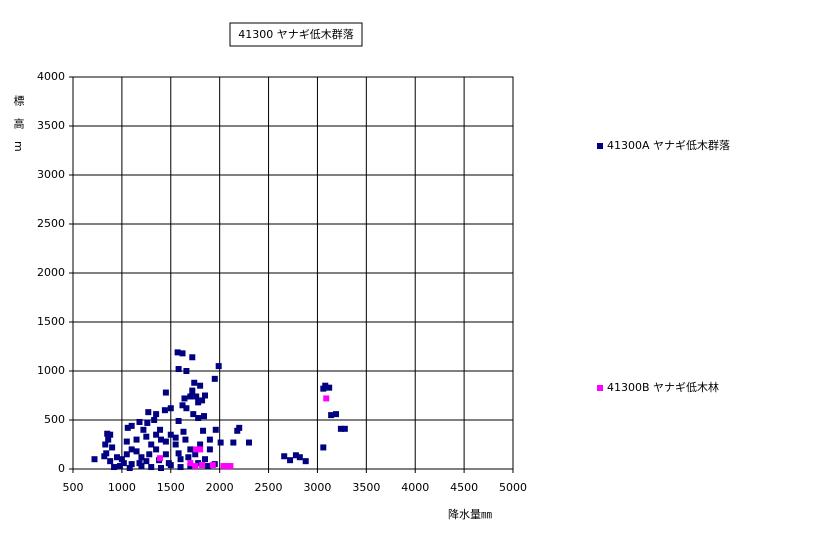 The height and width of the screenshot is (538, 816). I want to click on legend-label: 41300B ヤナギ低木林, so click(663, 387).